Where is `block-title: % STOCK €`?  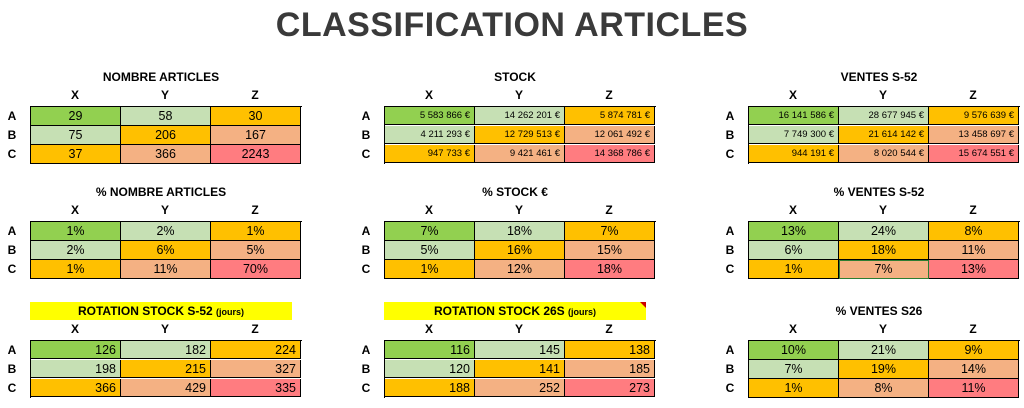
block-title: % STOCK € is located at coordinates (515, 192).